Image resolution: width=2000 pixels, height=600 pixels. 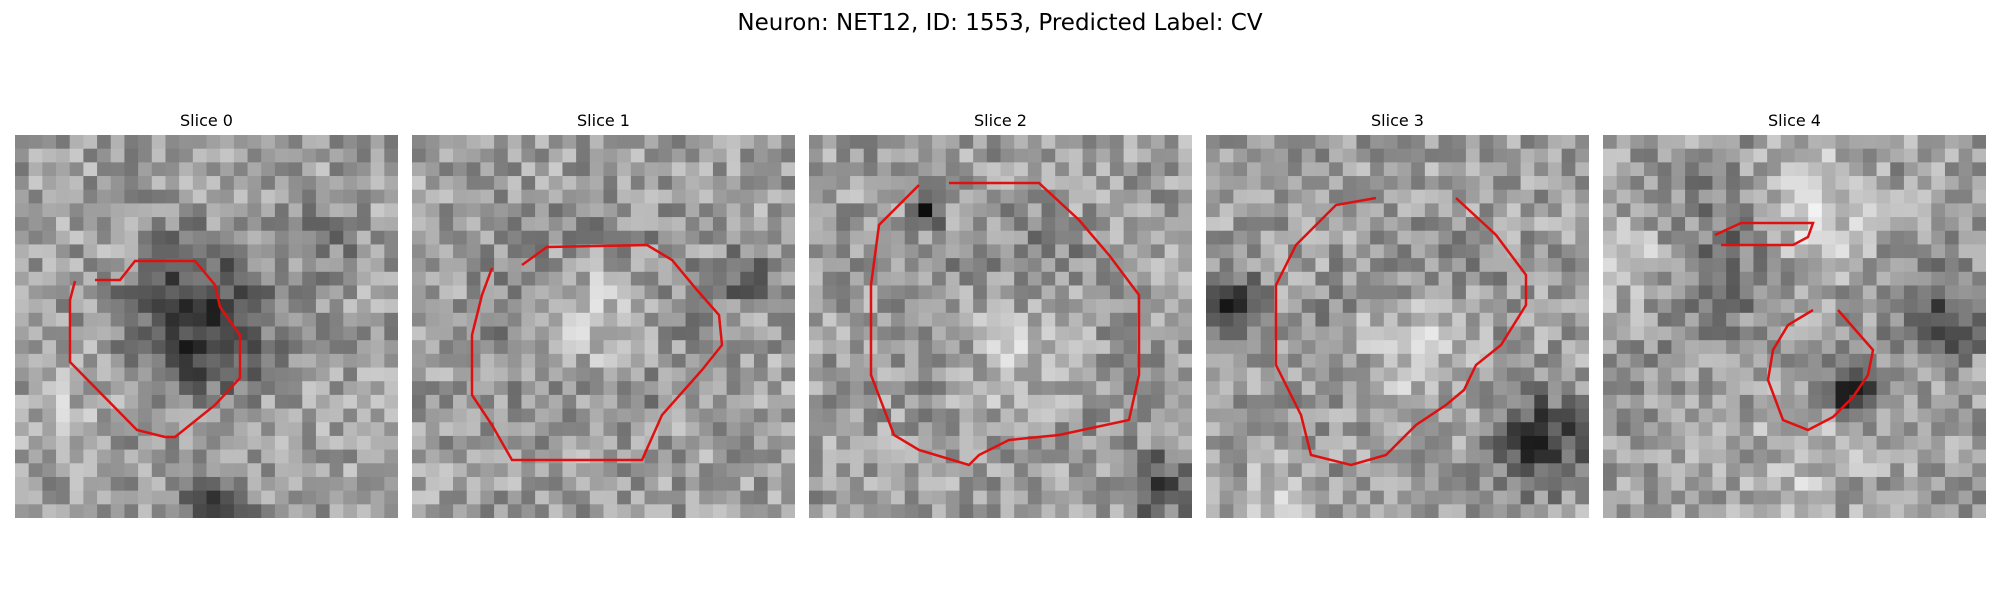 I want to click on slice-panel-4: Slice 4, so click(x=1794, y=313).